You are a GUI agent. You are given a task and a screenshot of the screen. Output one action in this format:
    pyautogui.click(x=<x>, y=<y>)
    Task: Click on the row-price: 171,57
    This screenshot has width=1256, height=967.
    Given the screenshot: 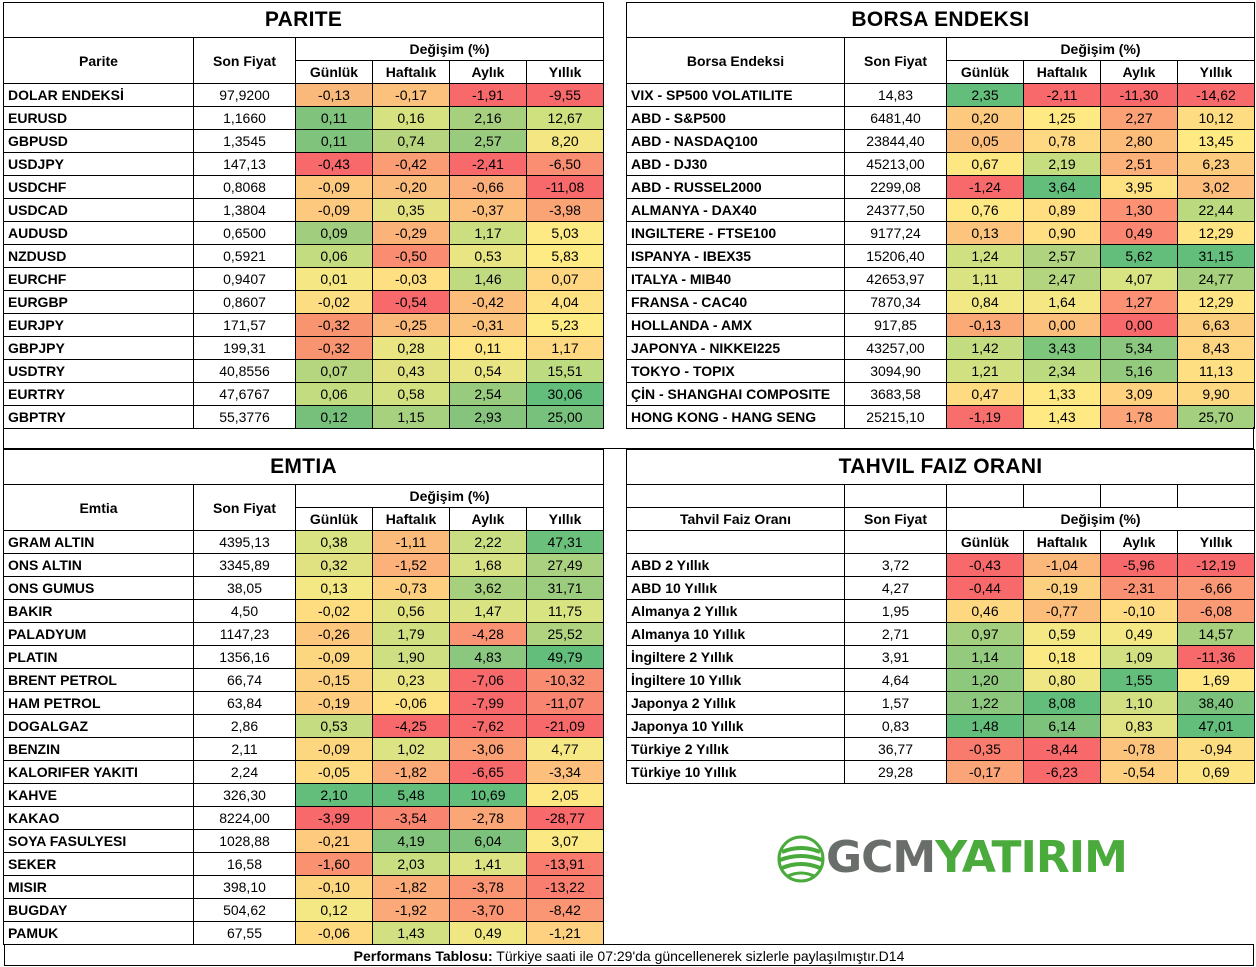 What is the action you would take?
    pyautogui.click(x=244, y=325)
    